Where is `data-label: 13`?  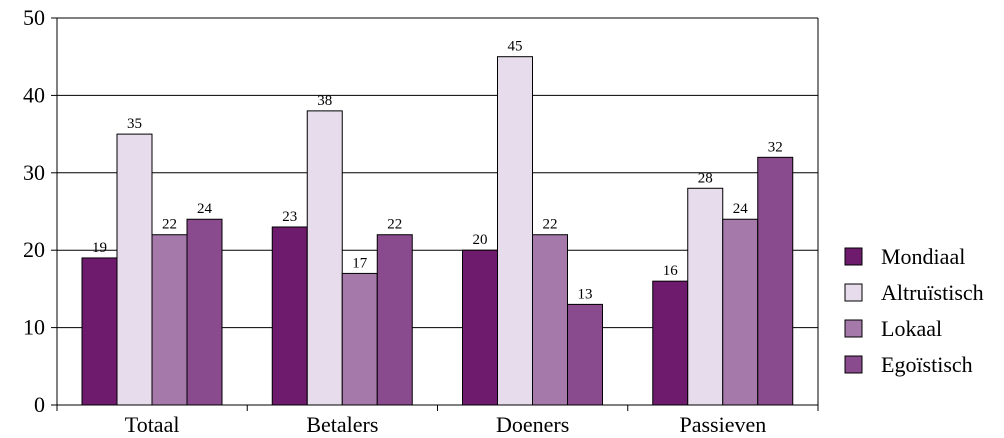 data-label: 13 is located at coordinates (585, 294).